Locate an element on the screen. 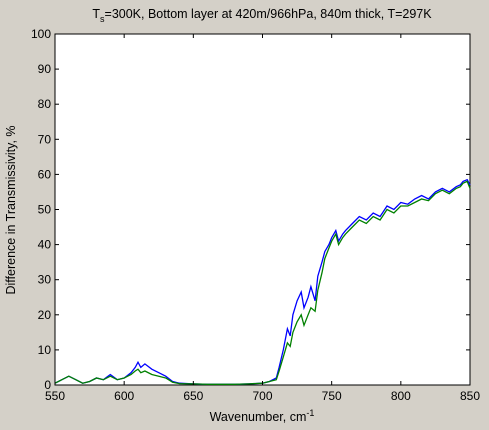 The width and height of the screenshot is (489, 430). y-tick-label-20: 20 is located at coordinates (45, 315).